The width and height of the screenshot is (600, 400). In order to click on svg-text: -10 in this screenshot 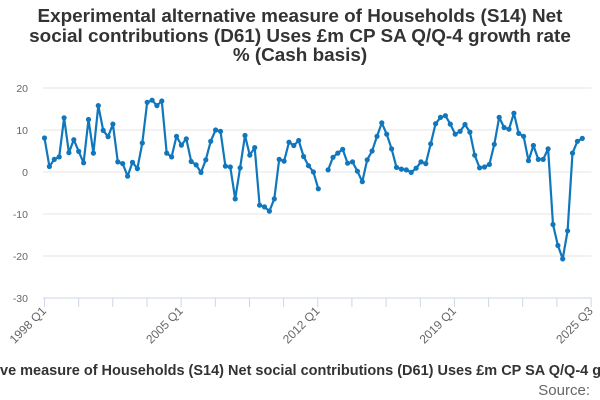, I will do `click(20, 215)`.